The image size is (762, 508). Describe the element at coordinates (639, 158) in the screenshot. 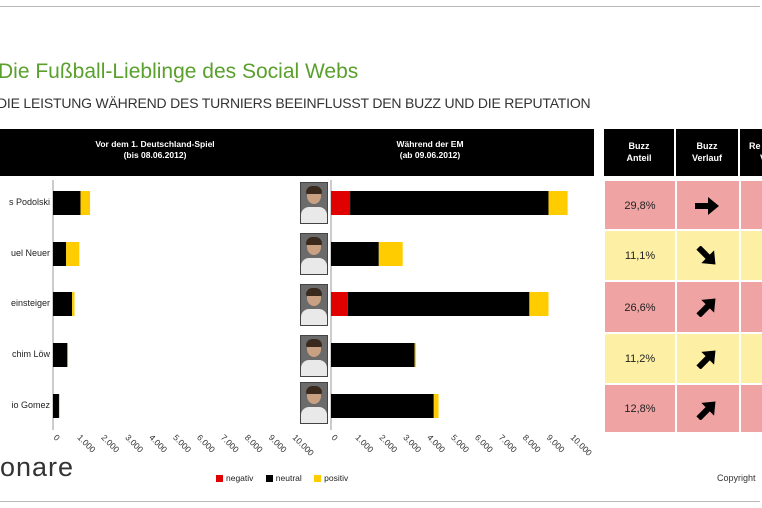

I see `column-header-line2: Anteil` at that location.